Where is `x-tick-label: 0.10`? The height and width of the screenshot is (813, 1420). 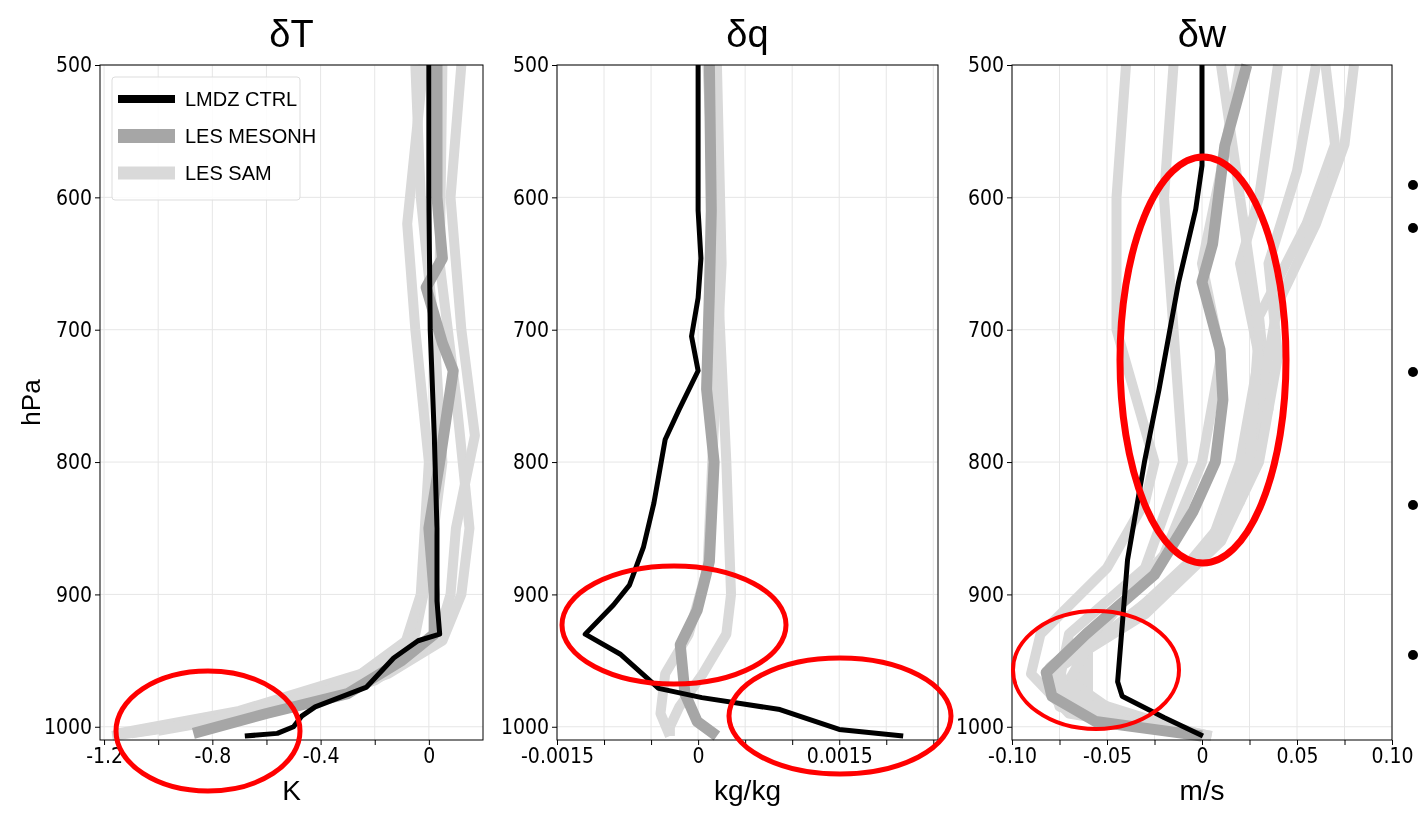
x-tick-label: 0.10 is located at coordinates (1392, 755).